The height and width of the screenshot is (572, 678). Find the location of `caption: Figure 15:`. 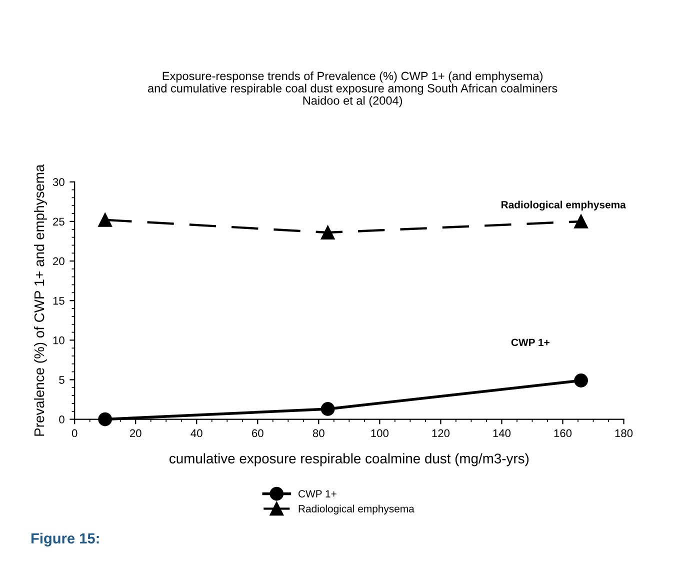

caption: Figure 15: is located at coordinates (65, 539).